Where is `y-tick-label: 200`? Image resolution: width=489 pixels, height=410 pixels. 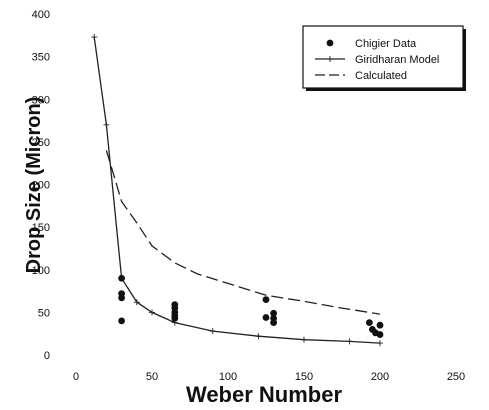
y-tick-label: 200 is located at coordinates (41, 186).